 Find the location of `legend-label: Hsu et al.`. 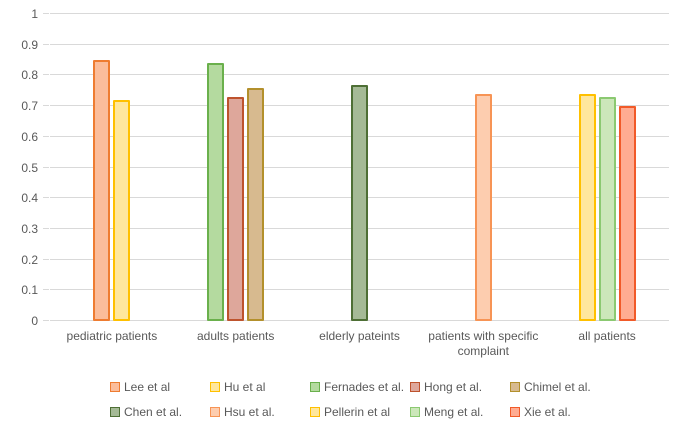

legend-label: Hsu et al. is located at coordinates (249, 412).